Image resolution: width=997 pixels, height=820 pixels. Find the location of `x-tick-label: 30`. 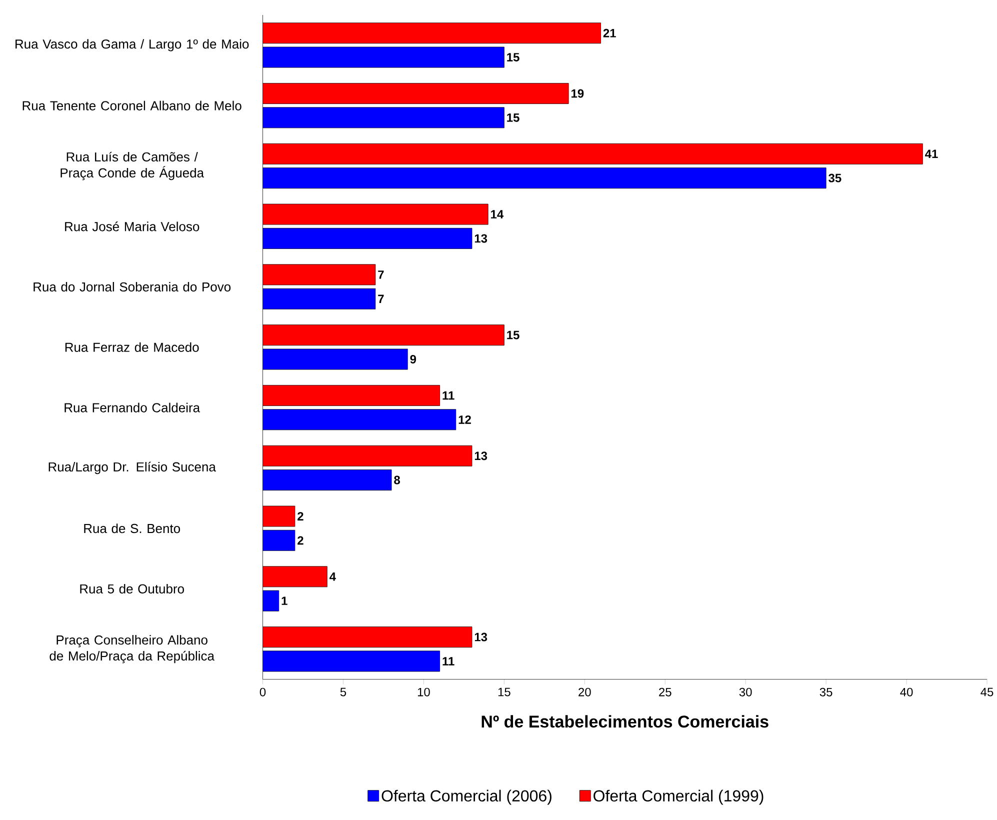

x-tick-label: 30 is located at coordinates (745, 692).